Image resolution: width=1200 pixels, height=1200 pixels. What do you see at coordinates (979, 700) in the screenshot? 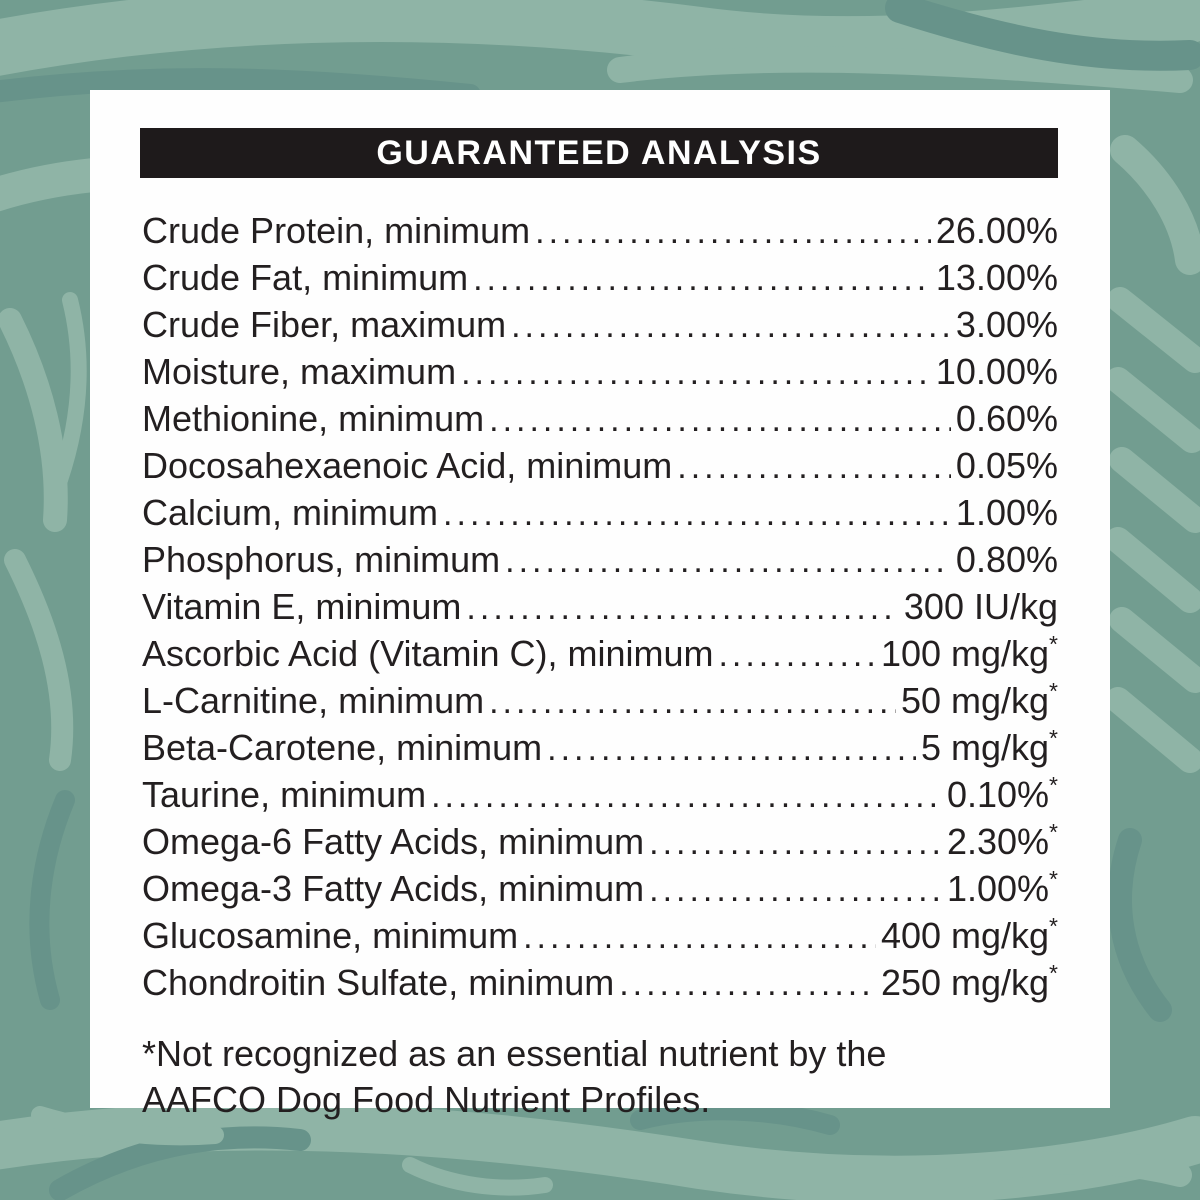
I see `nutrient-value: 50 mg/kg*` at bounding box center [979, 700].